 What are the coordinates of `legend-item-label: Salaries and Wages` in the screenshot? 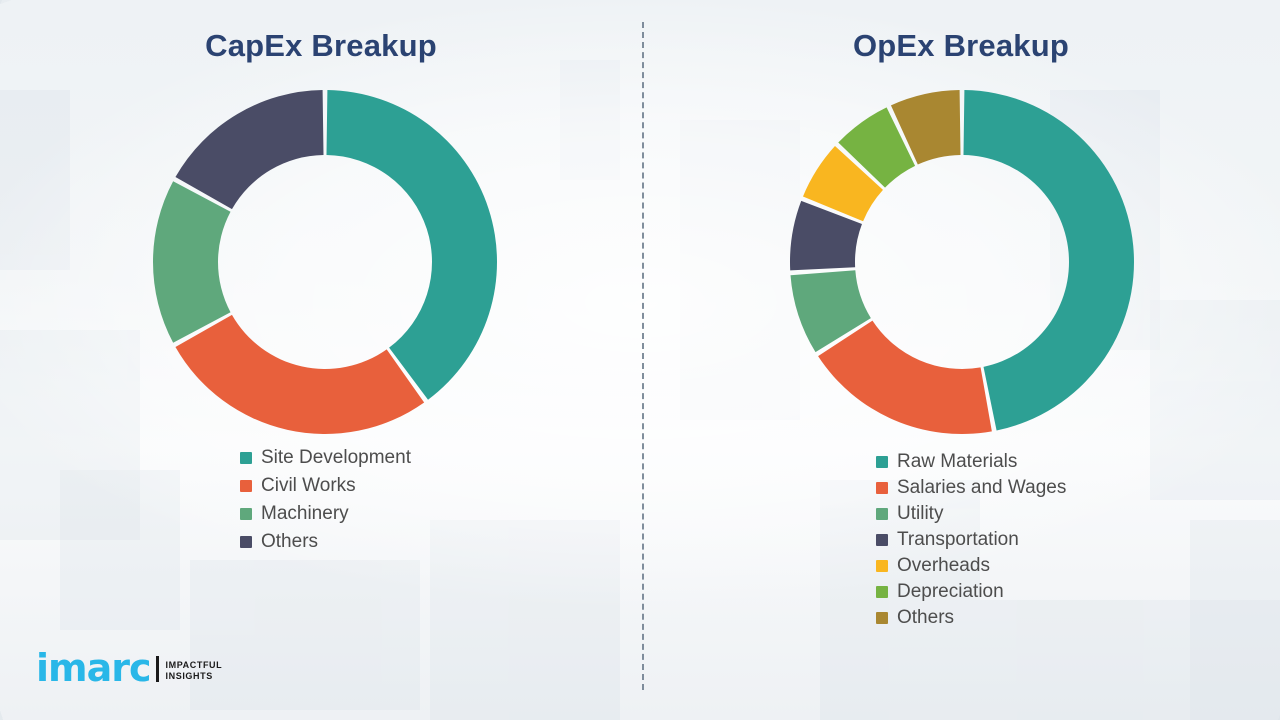 It's located at (982, 487).